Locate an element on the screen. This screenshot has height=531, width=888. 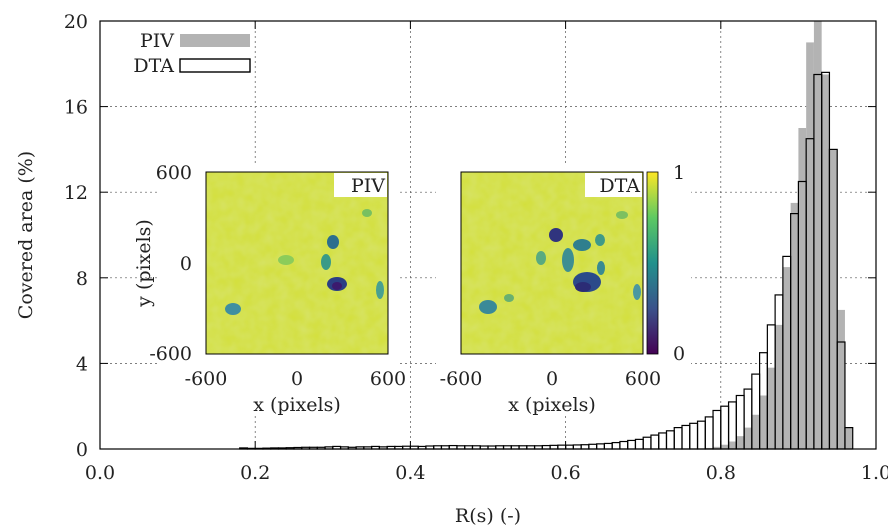
inset-piv-xtick-label: 600 is located at coordinates (388, 379).